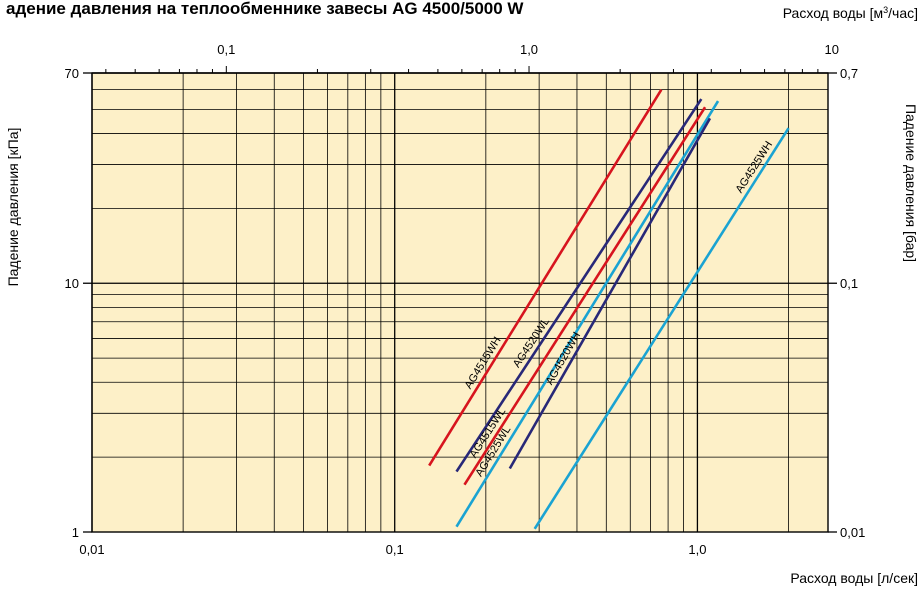 This screenshot has width=922, height=592. I want to click on right-tick-label: 0,01, so click(852, 532).